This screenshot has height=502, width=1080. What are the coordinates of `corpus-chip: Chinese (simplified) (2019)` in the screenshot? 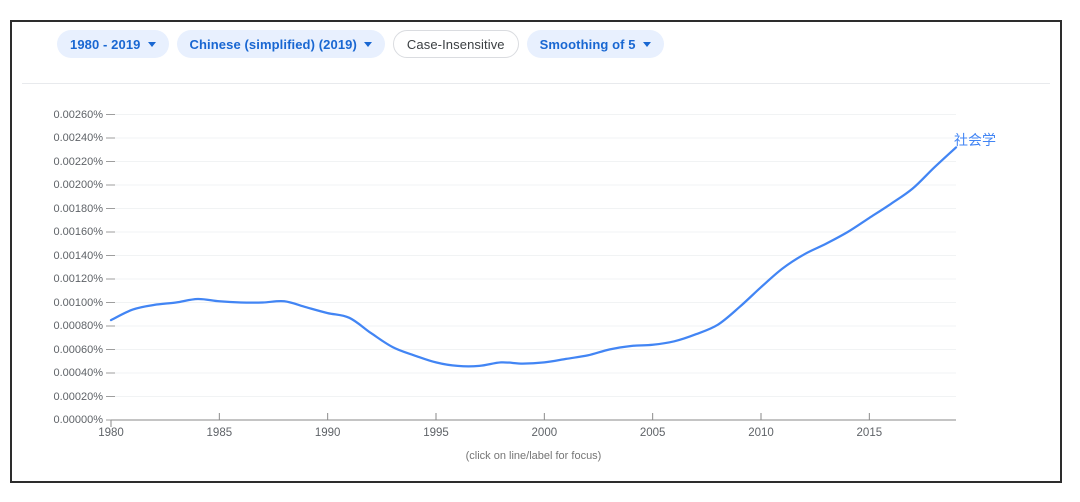 It's located at (280, 44).